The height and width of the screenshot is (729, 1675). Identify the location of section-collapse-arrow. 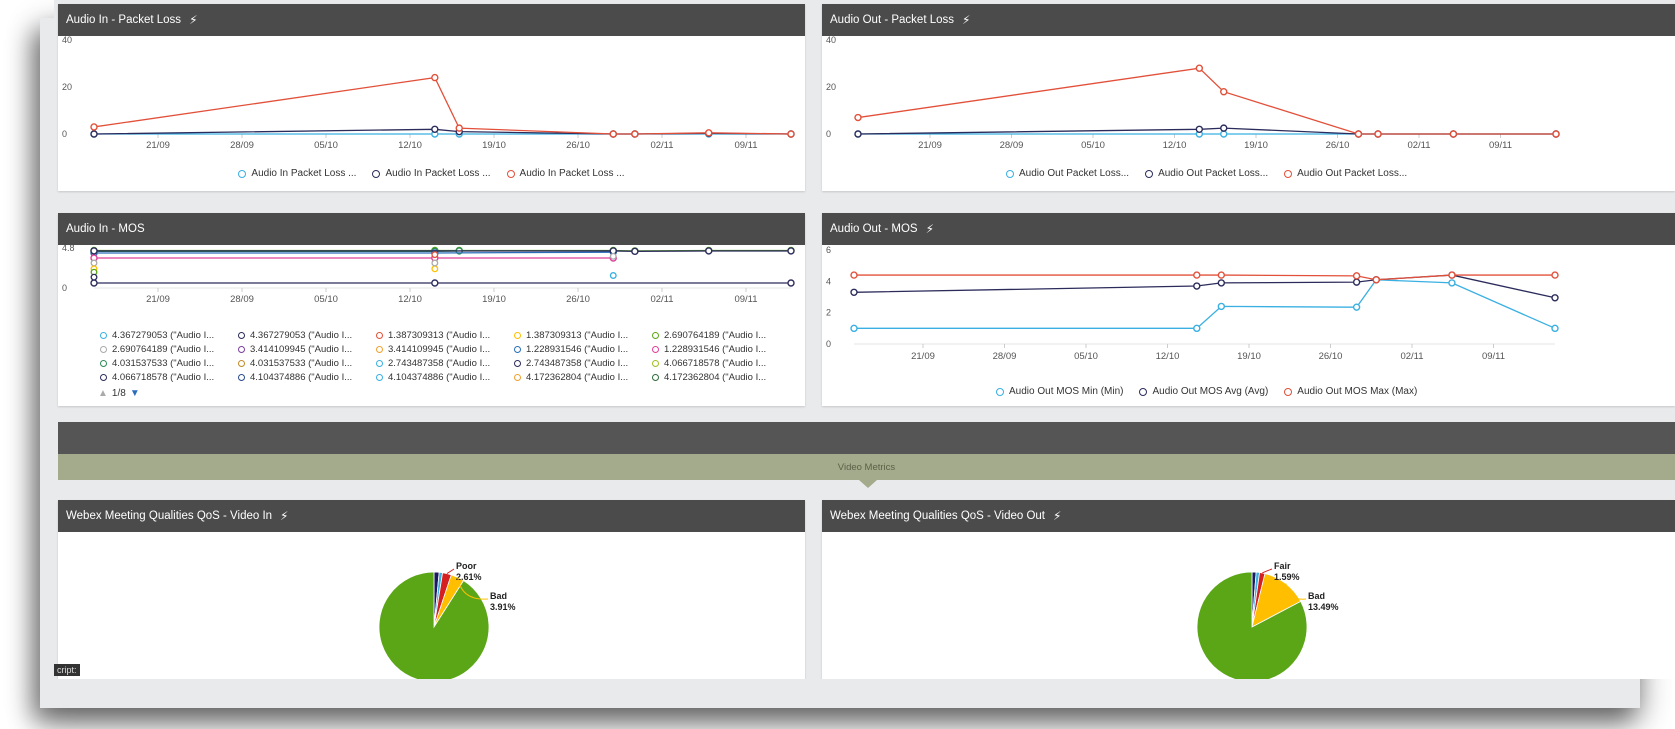
(868, 484).